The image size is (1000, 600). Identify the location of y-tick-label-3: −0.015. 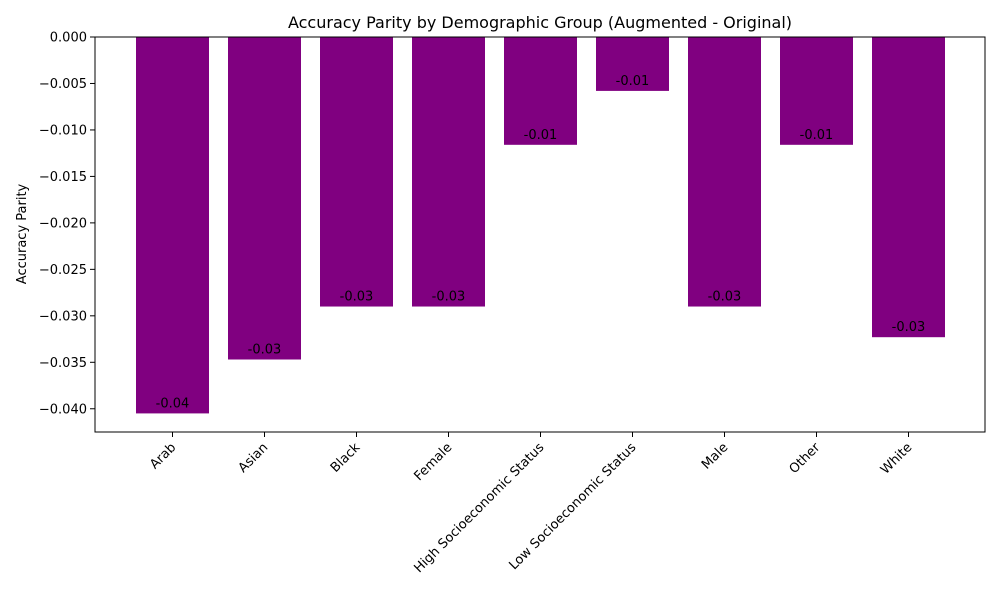
(63, 177).